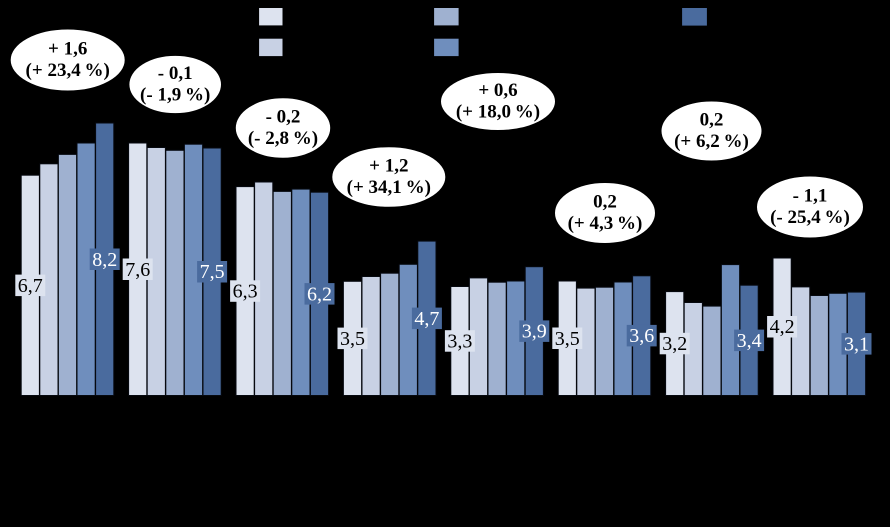 The height and width of the screenshot is (527, 890). Describe the element at coordinates (283, 117) in the screenshot. I see `svg-text: - 0,2` at that location.